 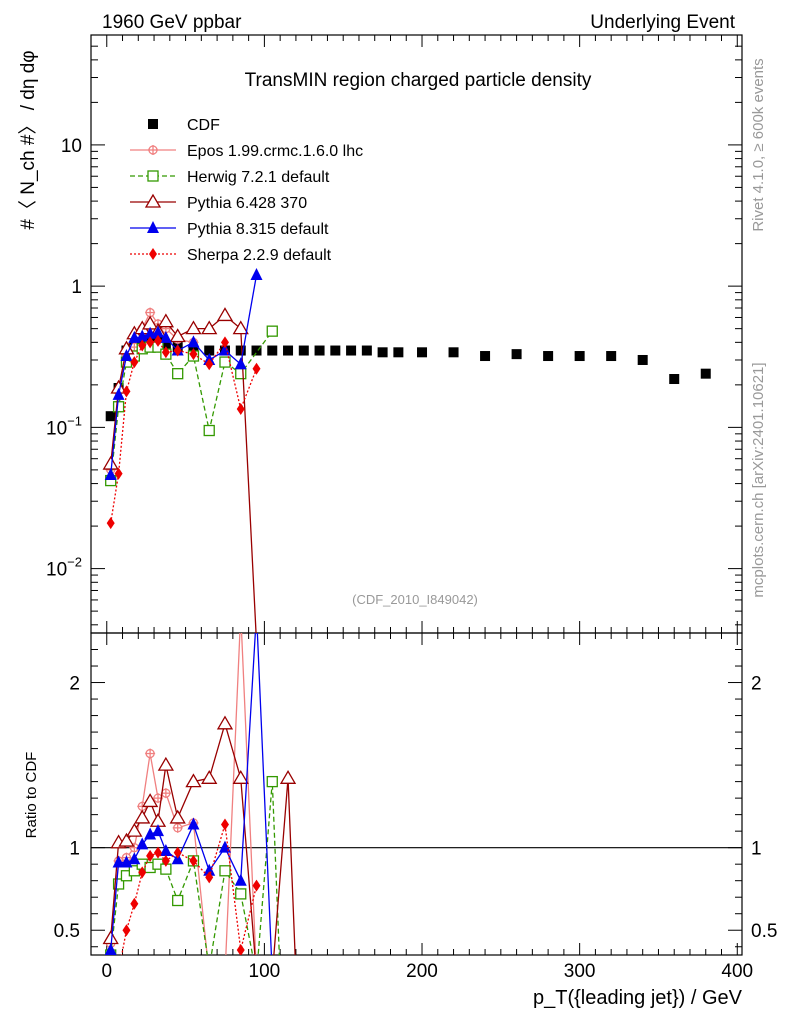 What do you see at coordinates (756, 684) in the screenshot?
I see `y-tick-label-ratio-right: 2` at bounding box center [756, 684].